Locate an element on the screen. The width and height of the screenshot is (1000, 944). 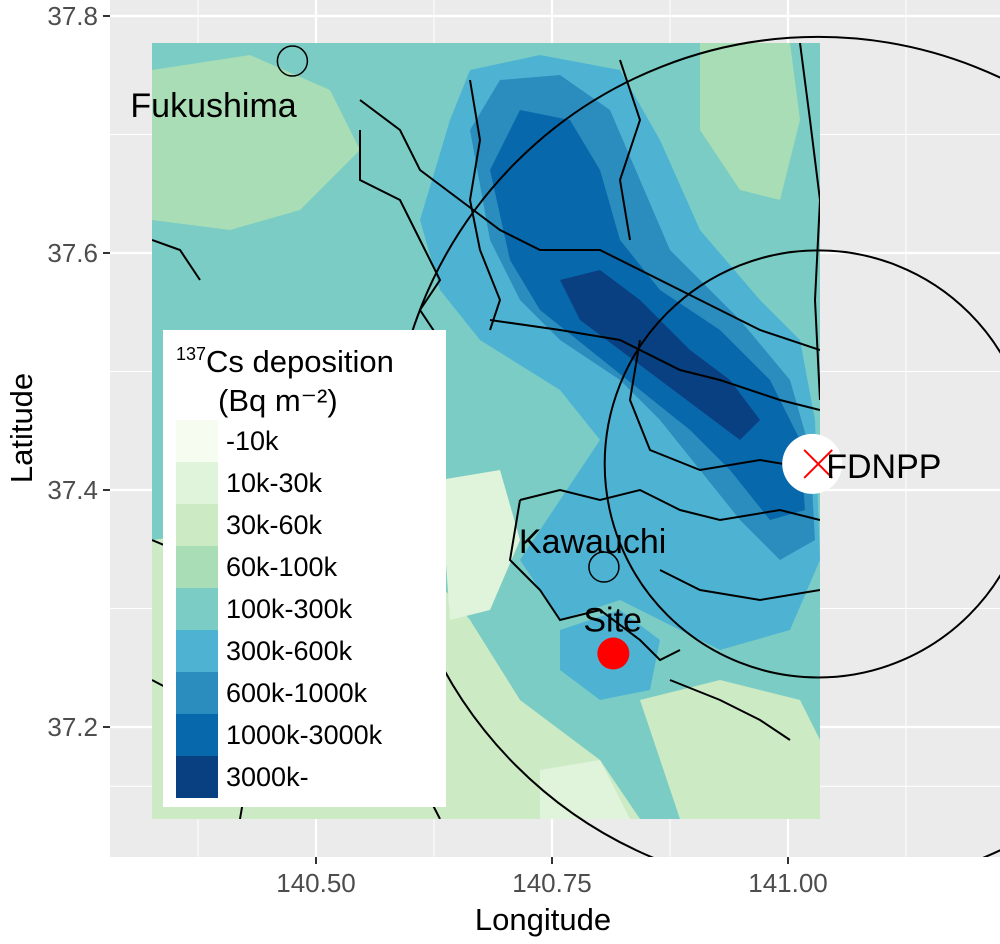
legend-label: 3000k- is located at coordinates (267, 777).